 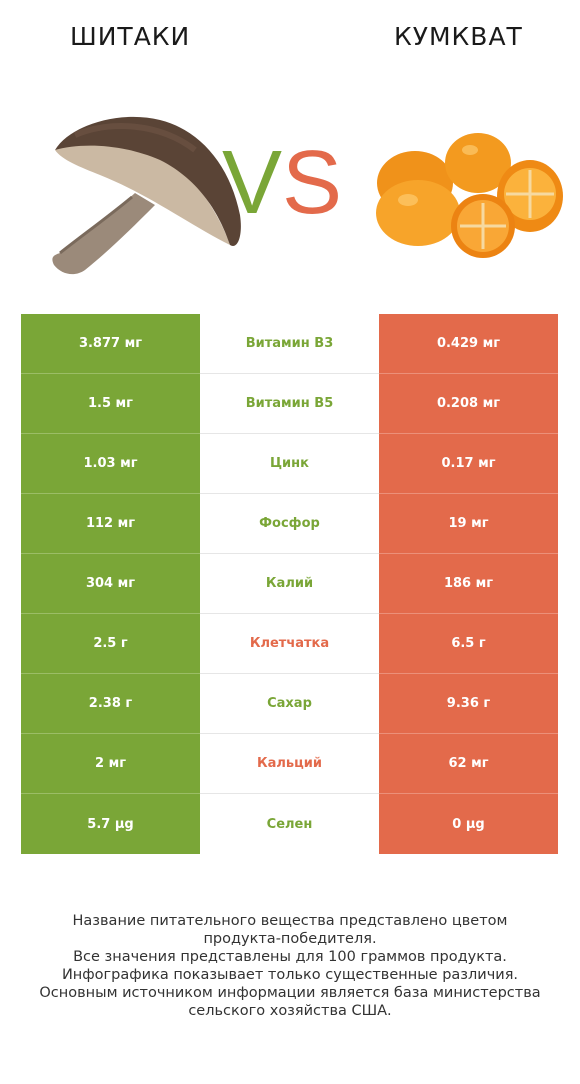 What do you see at coordinates (290, 939) in the screenshot?
I see `footer-line: продукта-победителя.` at bounding box center [290, 939].